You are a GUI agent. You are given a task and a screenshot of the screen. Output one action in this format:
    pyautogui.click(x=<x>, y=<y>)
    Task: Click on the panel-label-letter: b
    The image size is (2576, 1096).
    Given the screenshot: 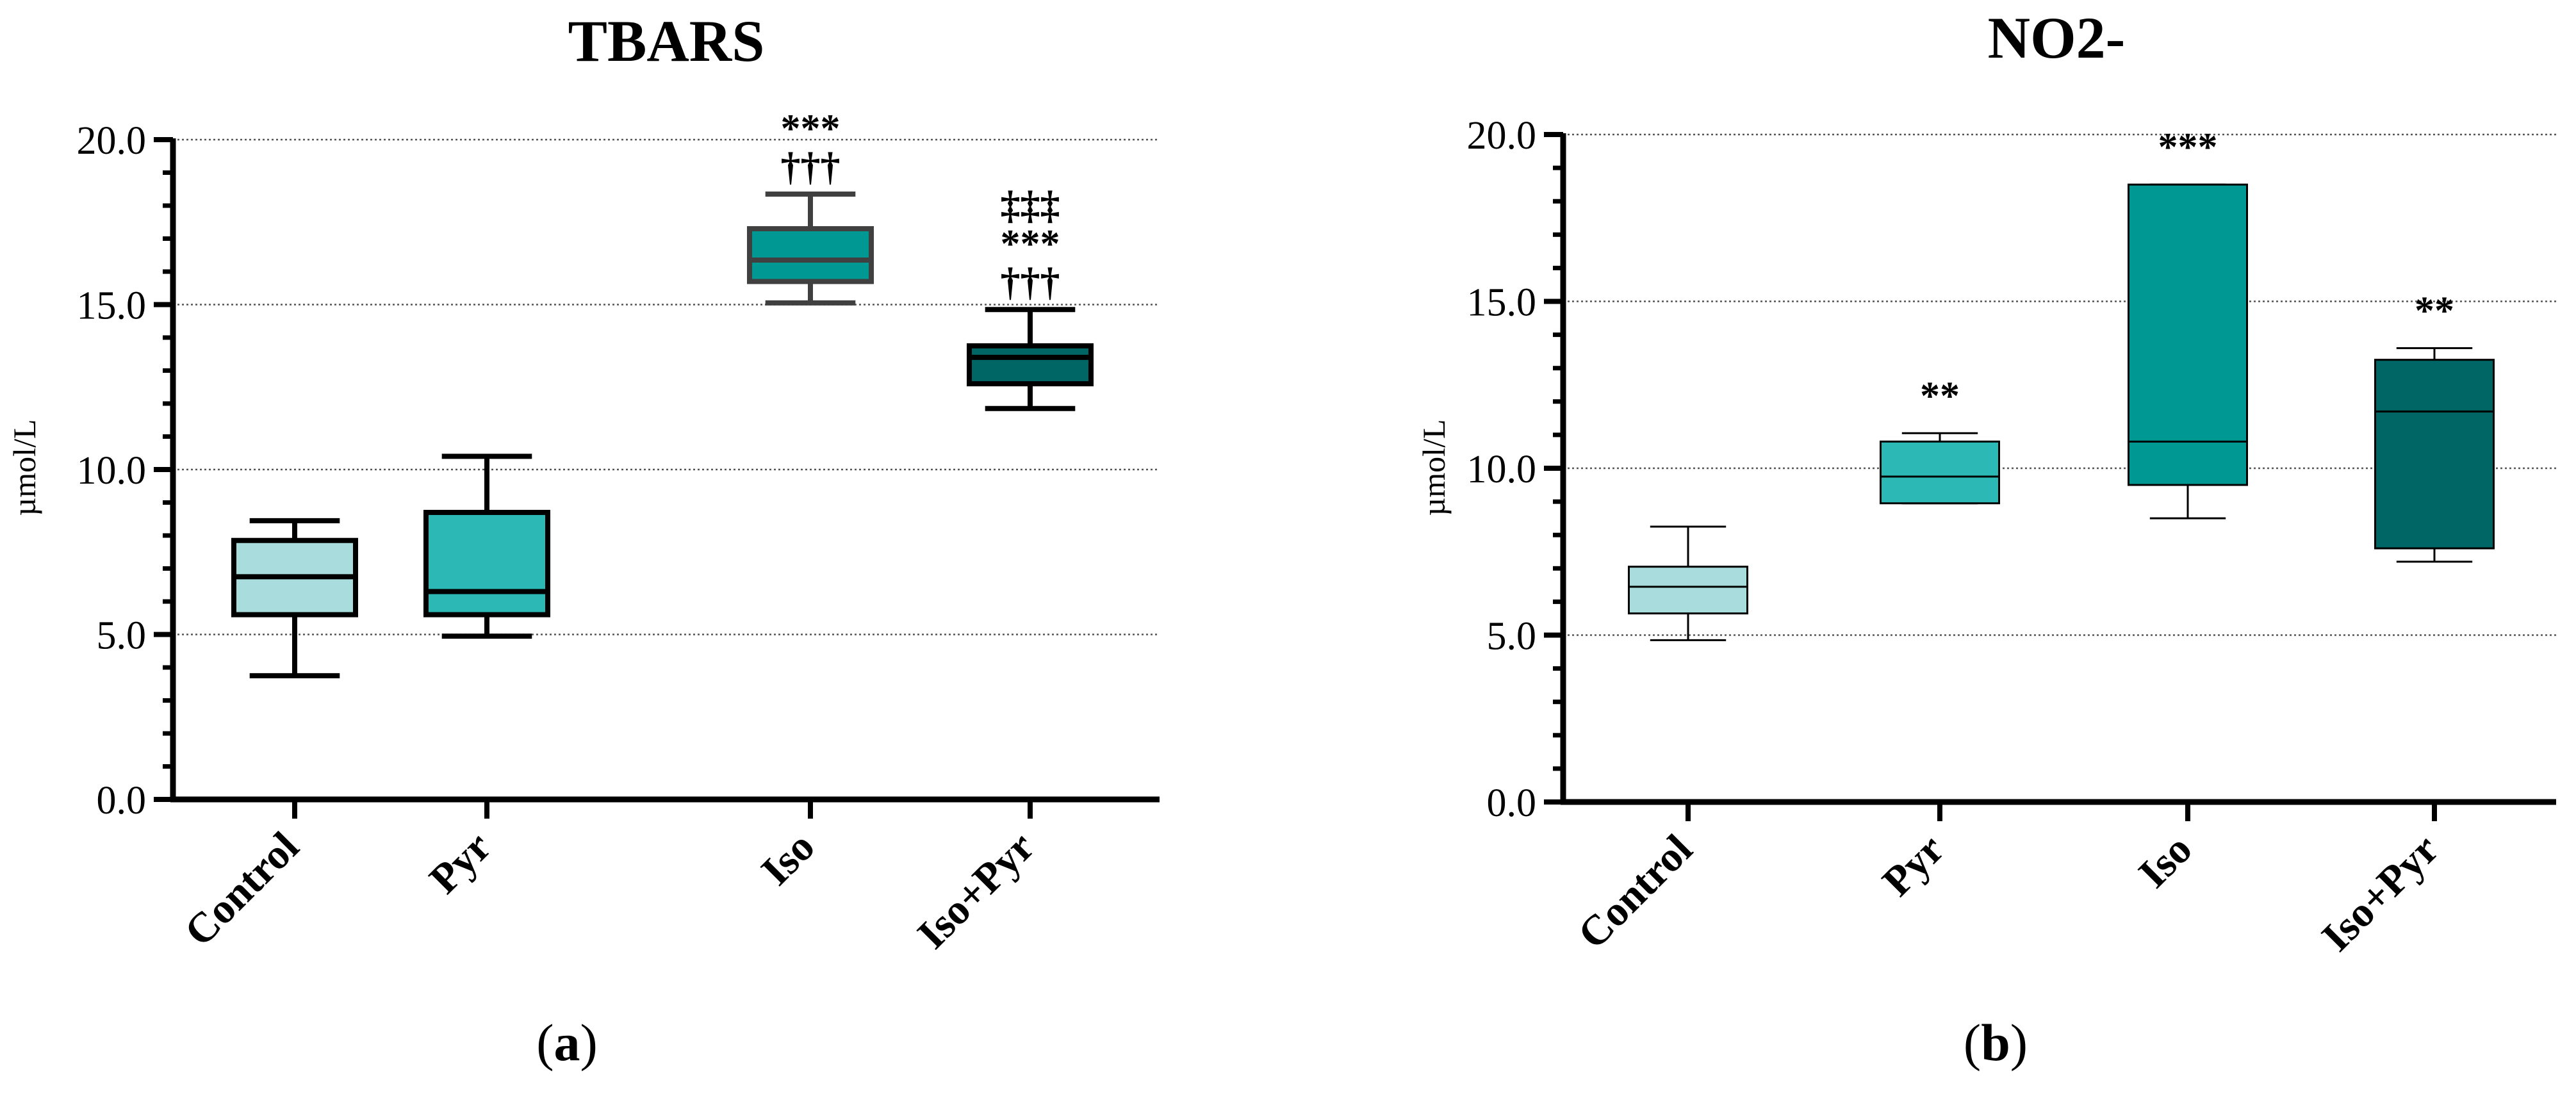 What is the action you would take?
    pyautogui.click(x=1996, y=1042)
    